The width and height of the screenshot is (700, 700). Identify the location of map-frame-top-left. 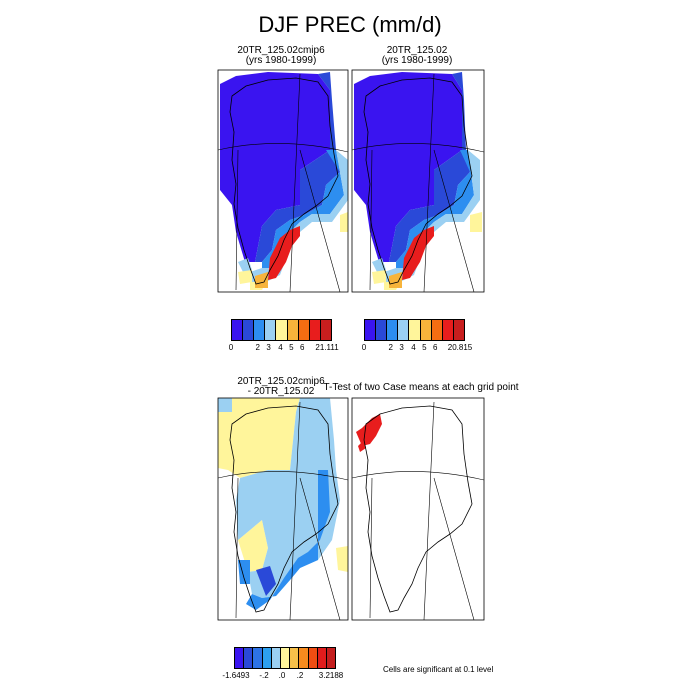
(283, 181).